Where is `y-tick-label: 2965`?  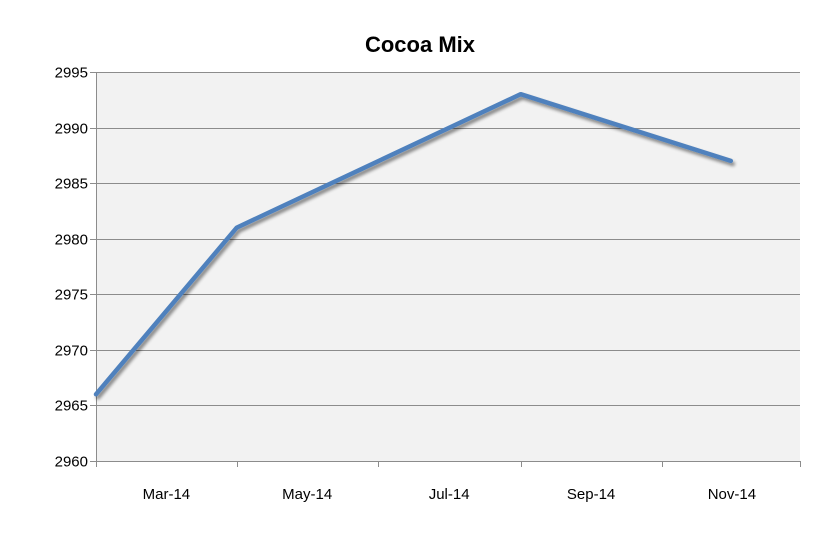
y-tick-label: 2965 is located at coordinates (71, 406).